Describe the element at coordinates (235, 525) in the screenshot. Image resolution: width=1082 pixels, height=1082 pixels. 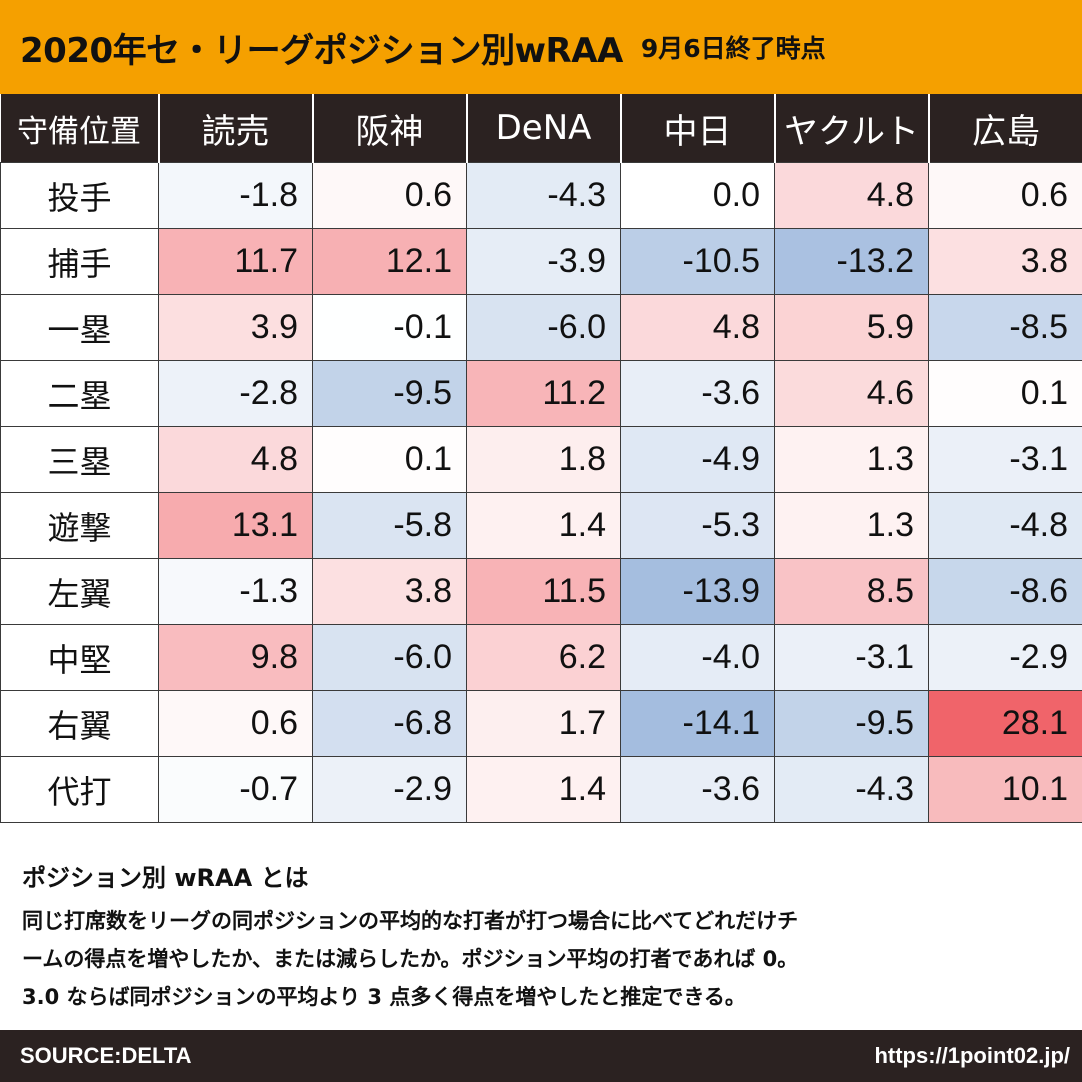
I see `value-cell: 13.1` at that location.